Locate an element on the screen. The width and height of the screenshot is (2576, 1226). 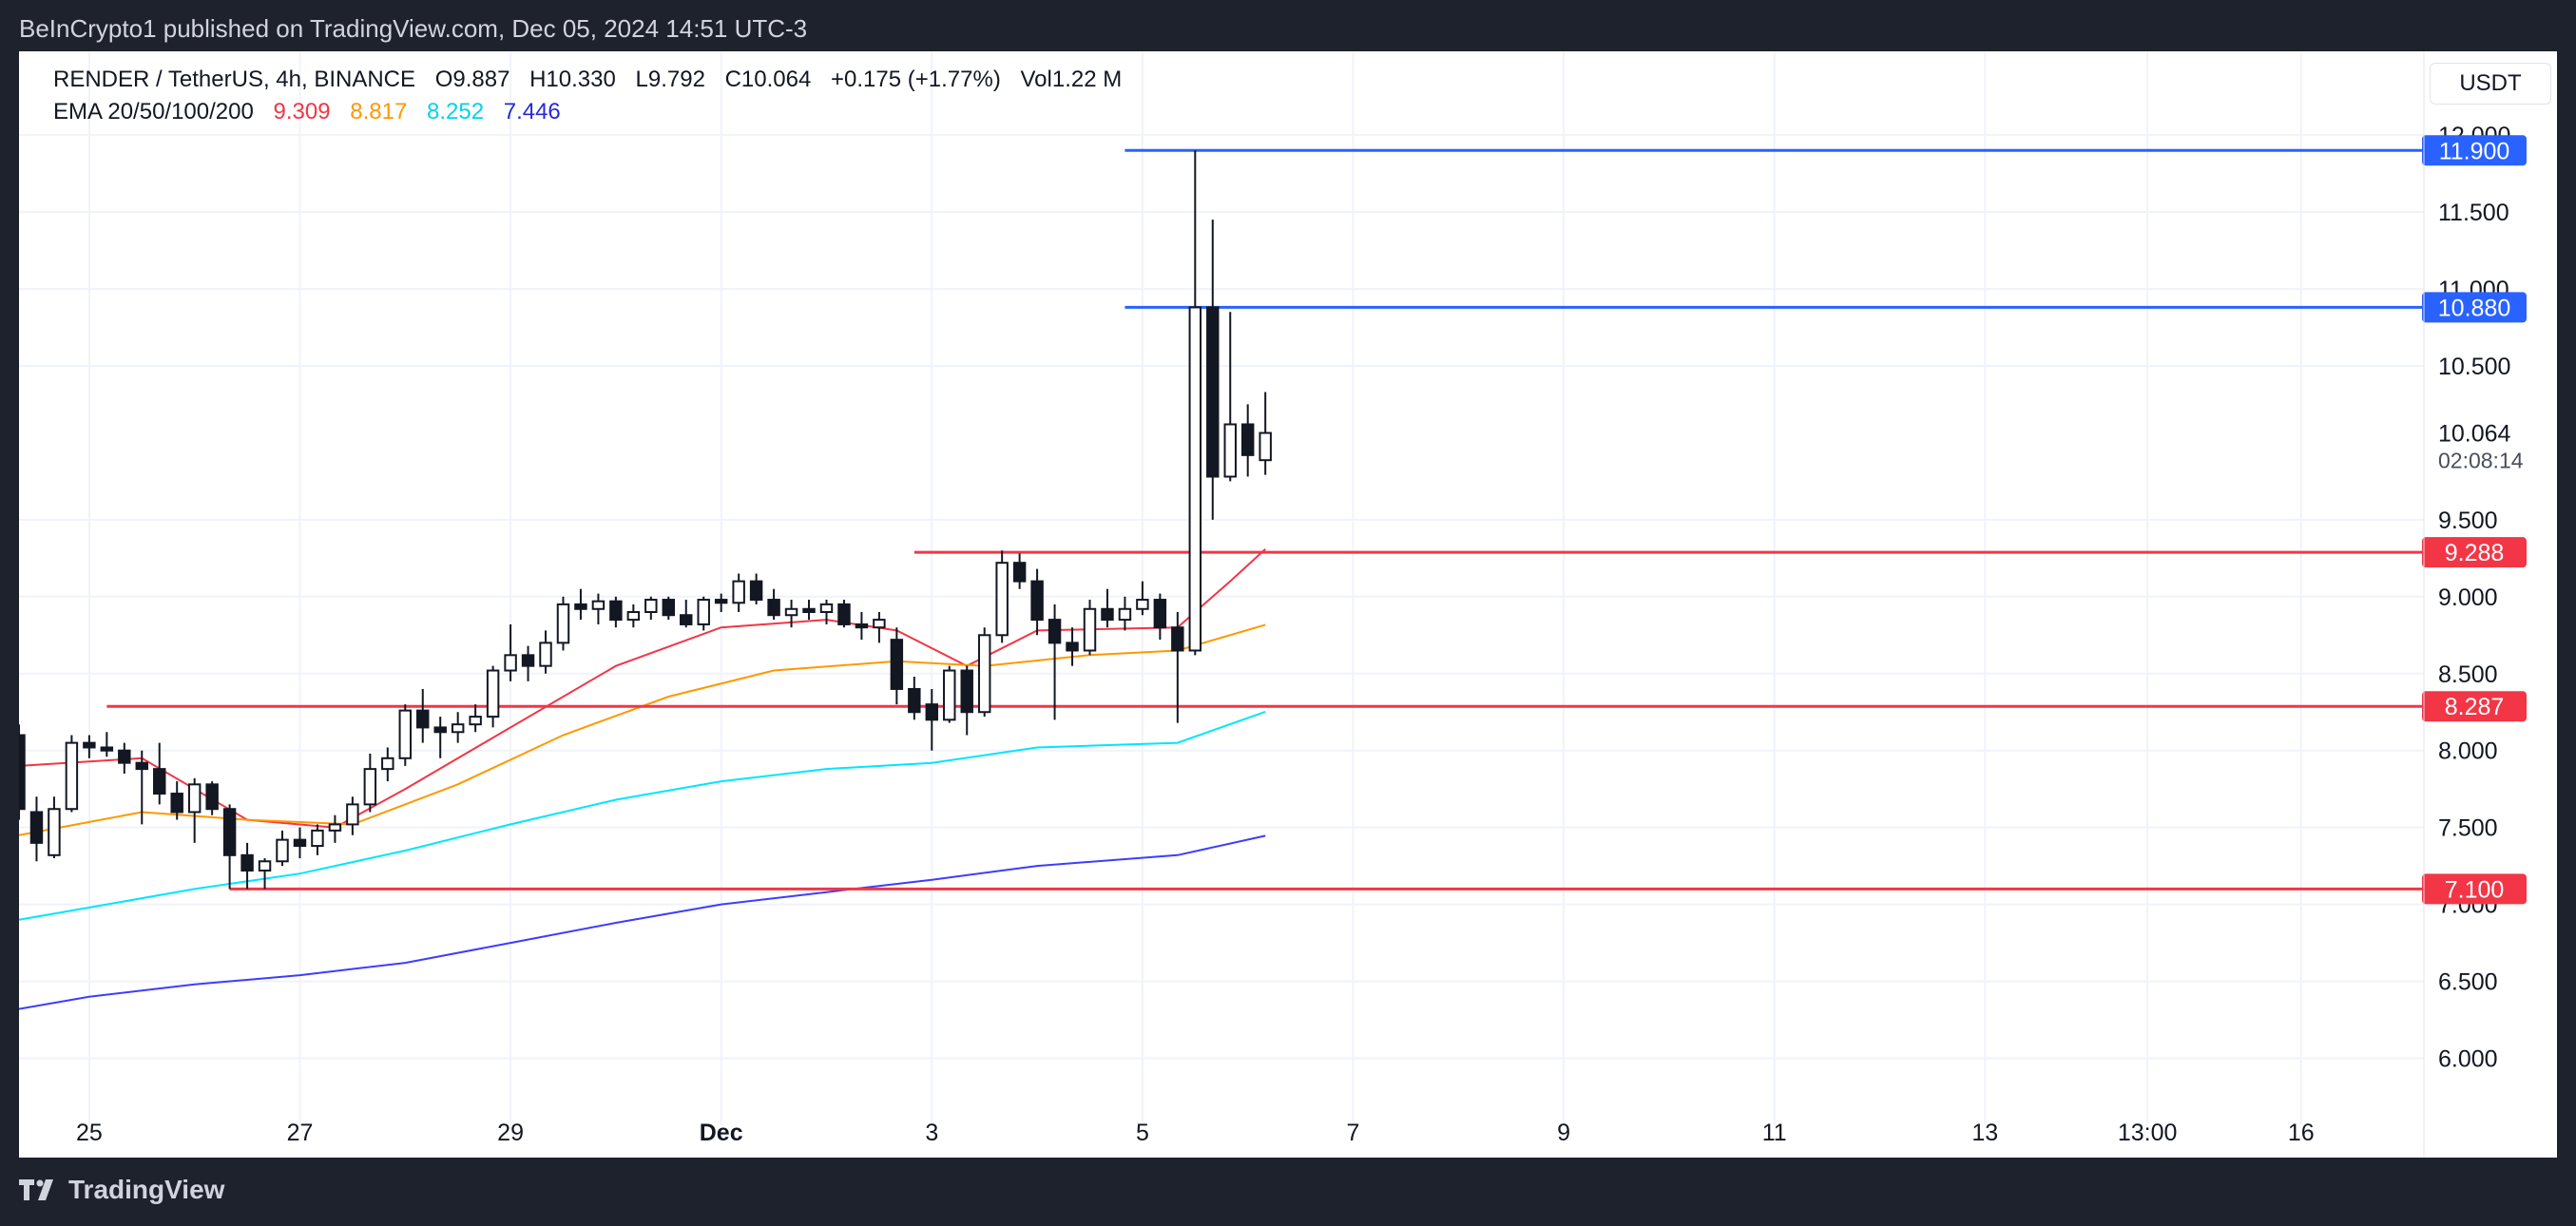
tradingview-brand: TradingView is located at coordinates (121, 1190).